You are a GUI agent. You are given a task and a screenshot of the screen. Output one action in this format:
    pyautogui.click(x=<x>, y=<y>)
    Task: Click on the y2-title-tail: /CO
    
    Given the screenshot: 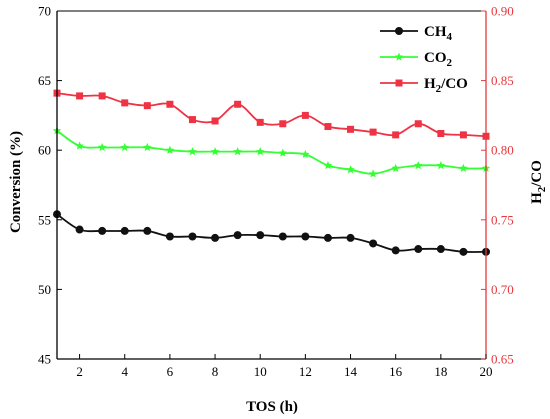 What is the action you would take?
    pyautogui.click(x=537, y=174)
    